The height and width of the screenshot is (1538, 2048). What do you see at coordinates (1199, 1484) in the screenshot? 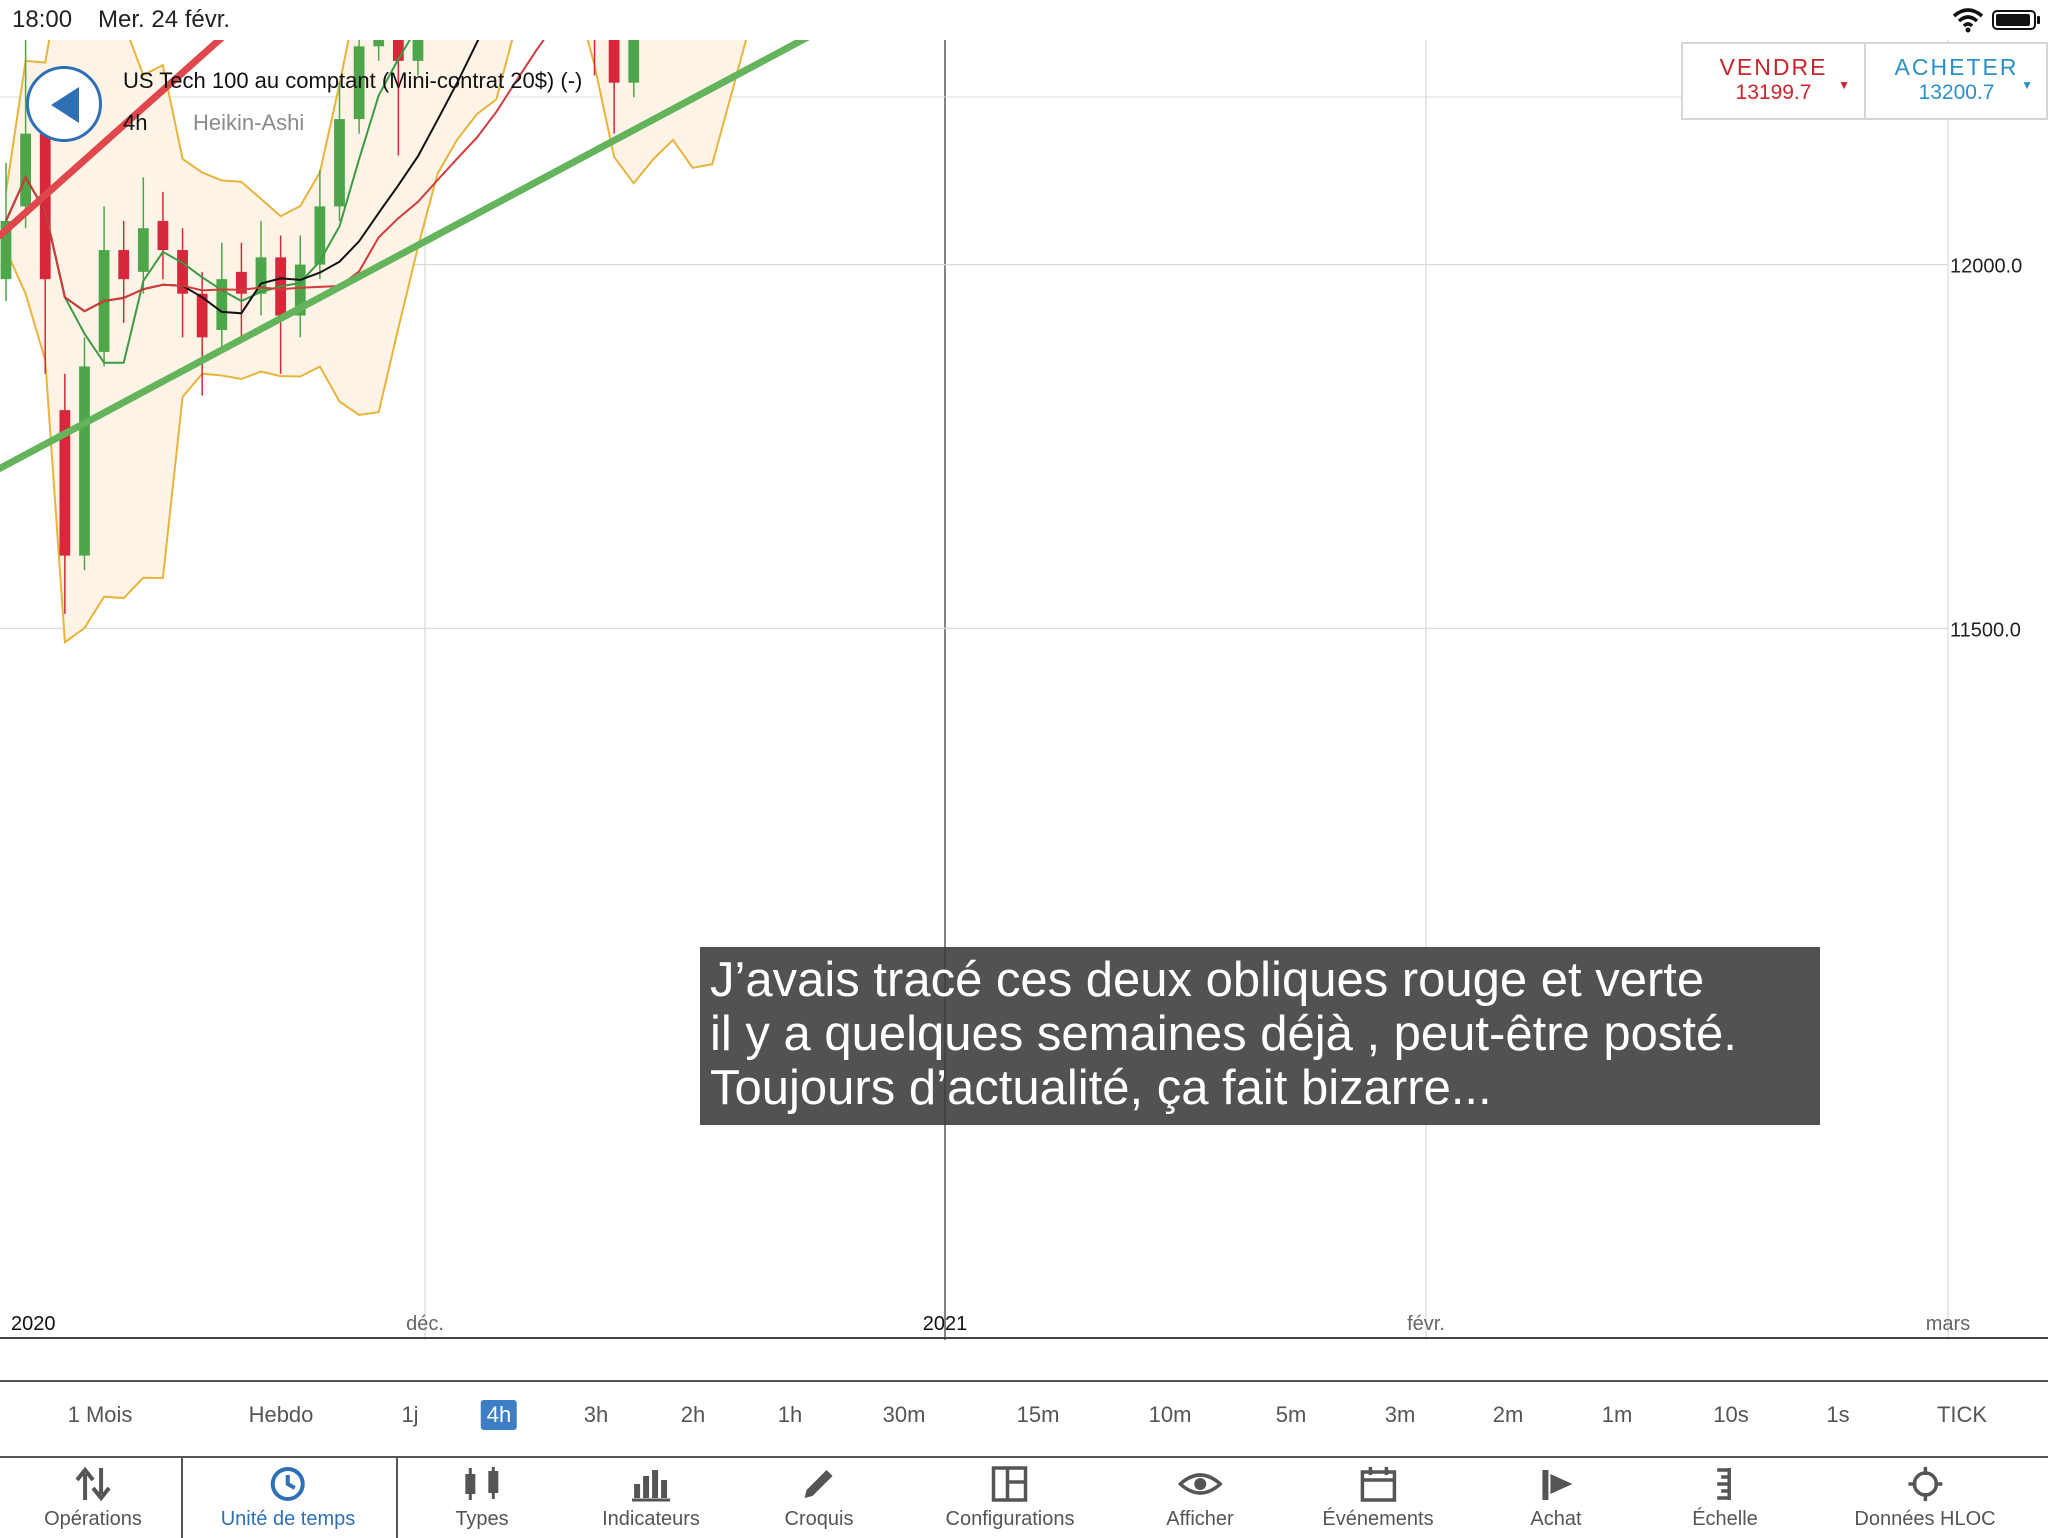
I see `eye-icon` at bounding box center [1199, 1484].